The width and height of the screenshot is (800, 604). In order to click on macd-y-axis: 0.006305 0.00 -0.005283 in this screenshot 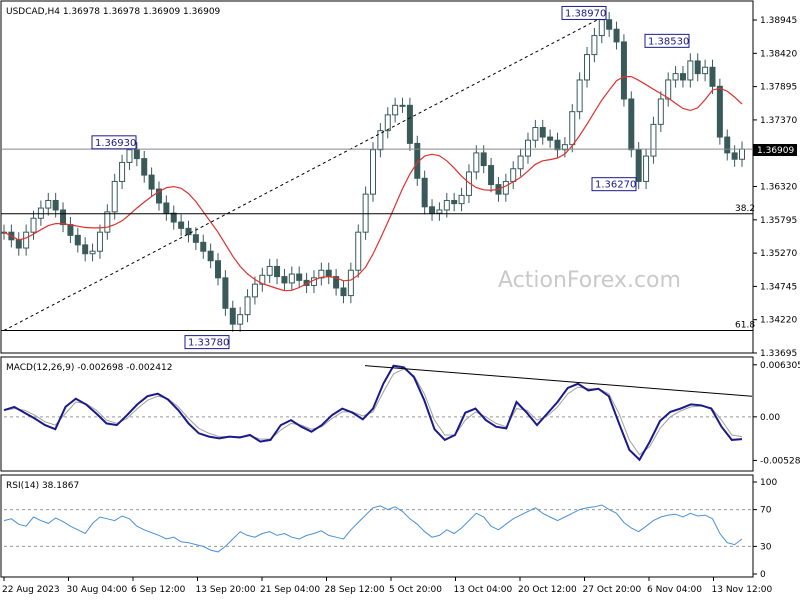, I will do `click(776, 413)`.